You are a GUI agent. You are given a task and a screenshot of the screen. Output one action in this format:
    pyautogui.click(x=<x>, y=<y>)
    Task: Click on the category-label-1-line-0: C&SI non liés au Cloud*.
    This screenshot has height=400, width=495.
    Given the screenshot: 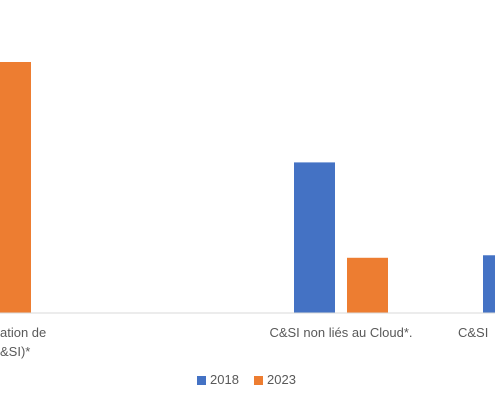 What is the action you would take?
    pyautogui.click(x=340, y=332)
    